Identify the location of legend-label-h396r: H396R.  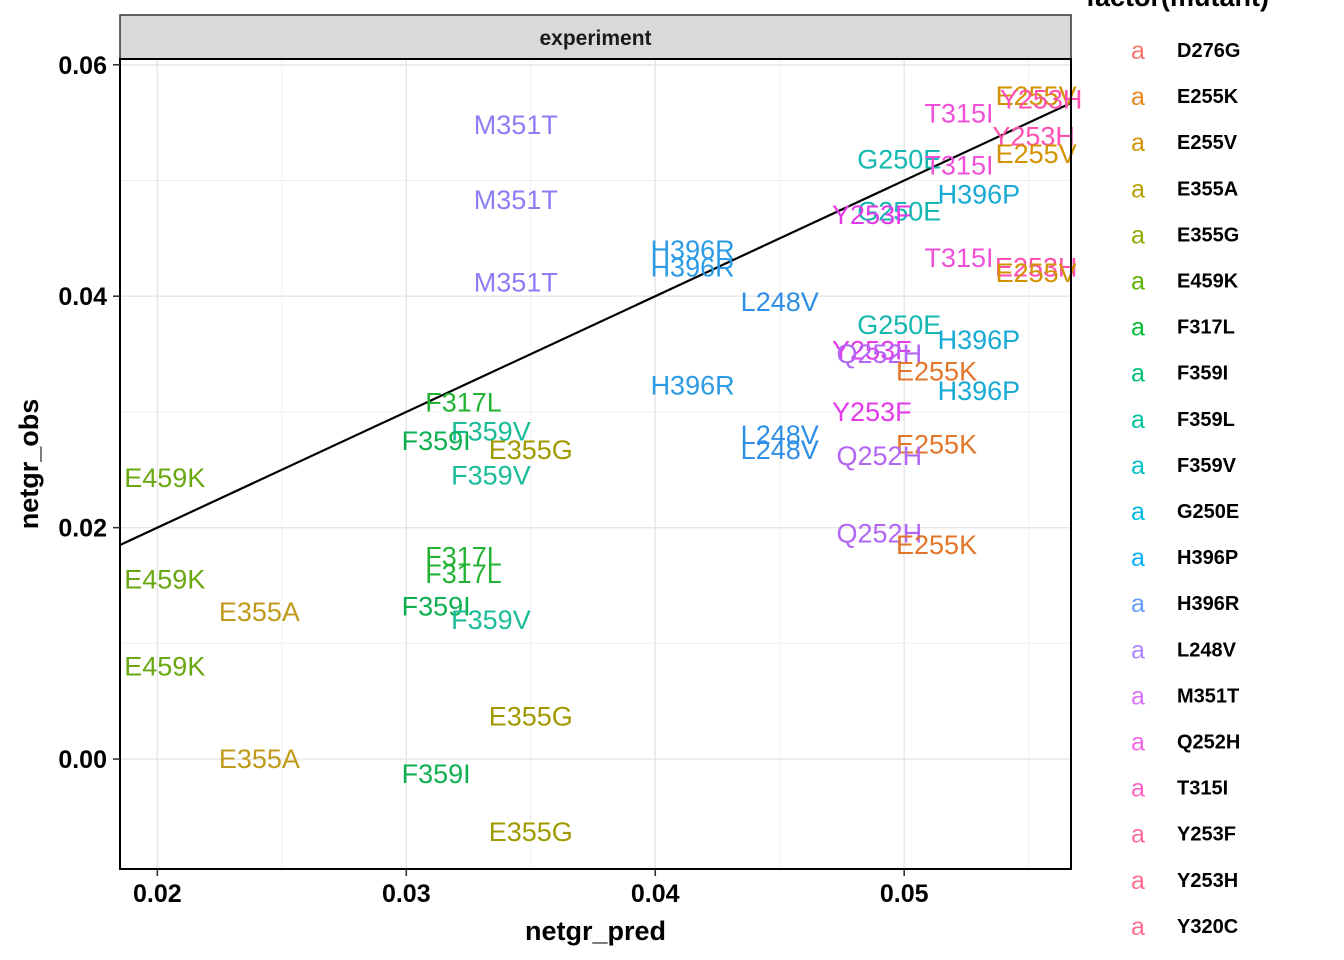
(1208, 604).